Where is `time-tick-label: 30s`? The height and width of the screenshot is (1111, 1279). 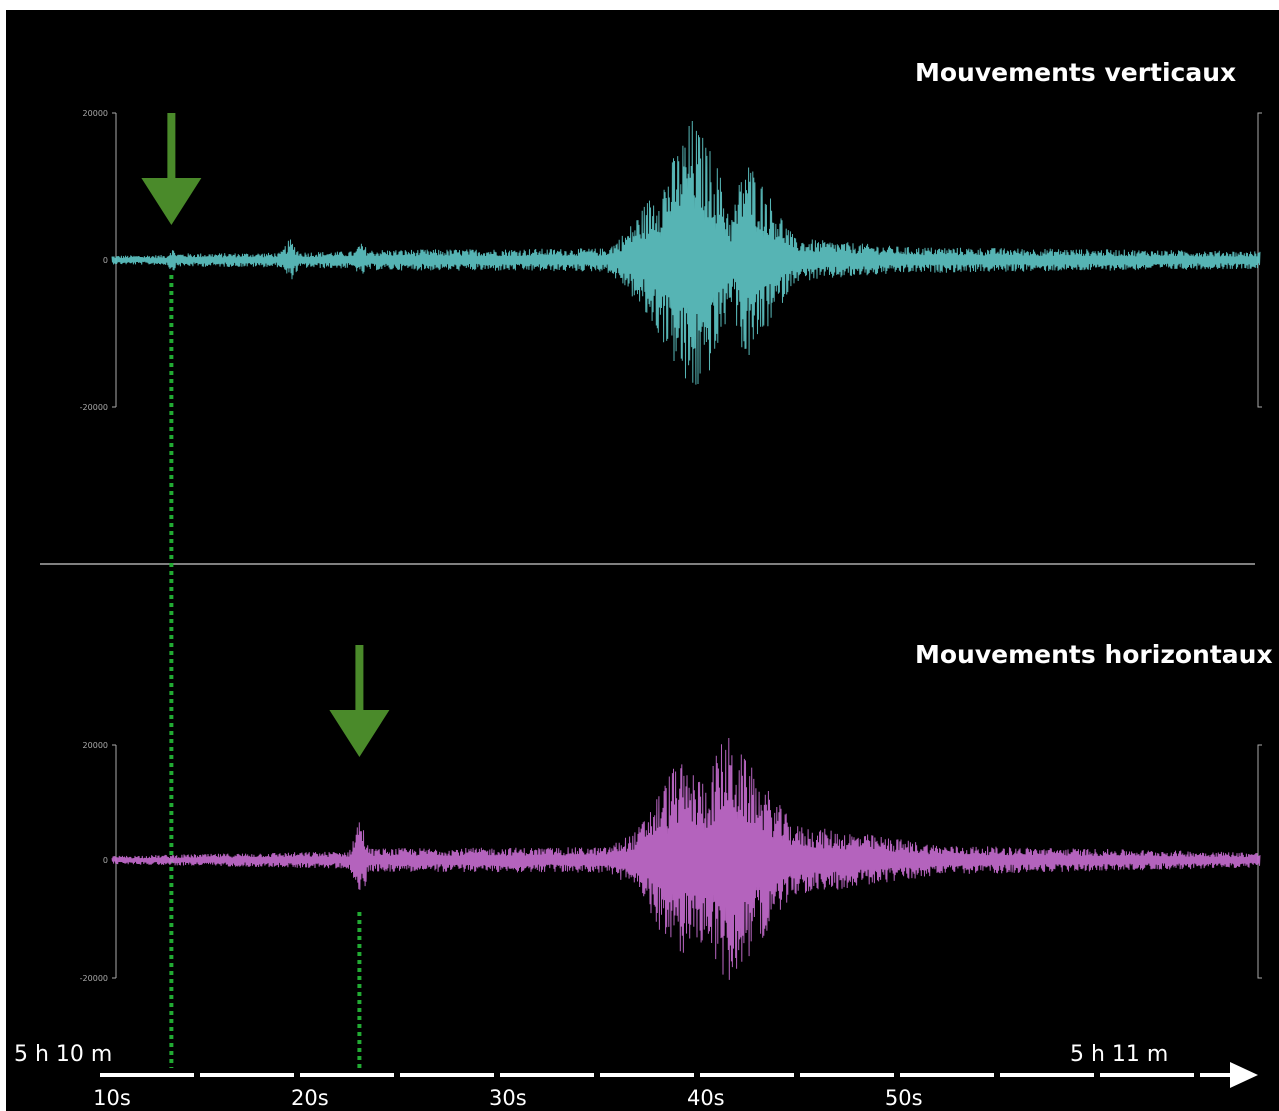
time-tick-label: 30s is located at coordinates (508, 1098).